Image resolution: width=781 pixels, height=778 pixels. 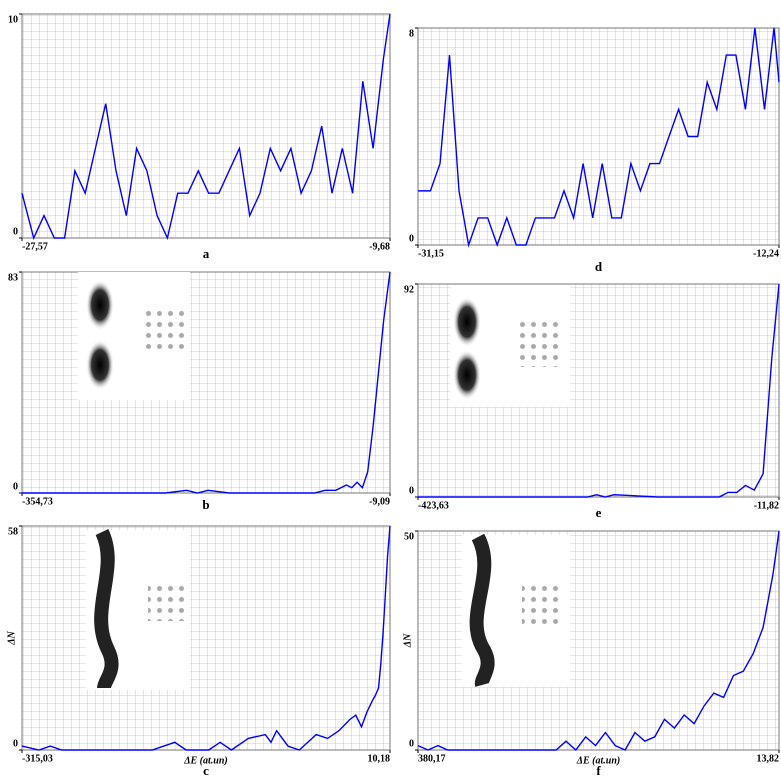 What do you see at coordinates (433, 505) in the screenshot?
I see `x-tick-label: -423,63` at bounding box center [433, 505].